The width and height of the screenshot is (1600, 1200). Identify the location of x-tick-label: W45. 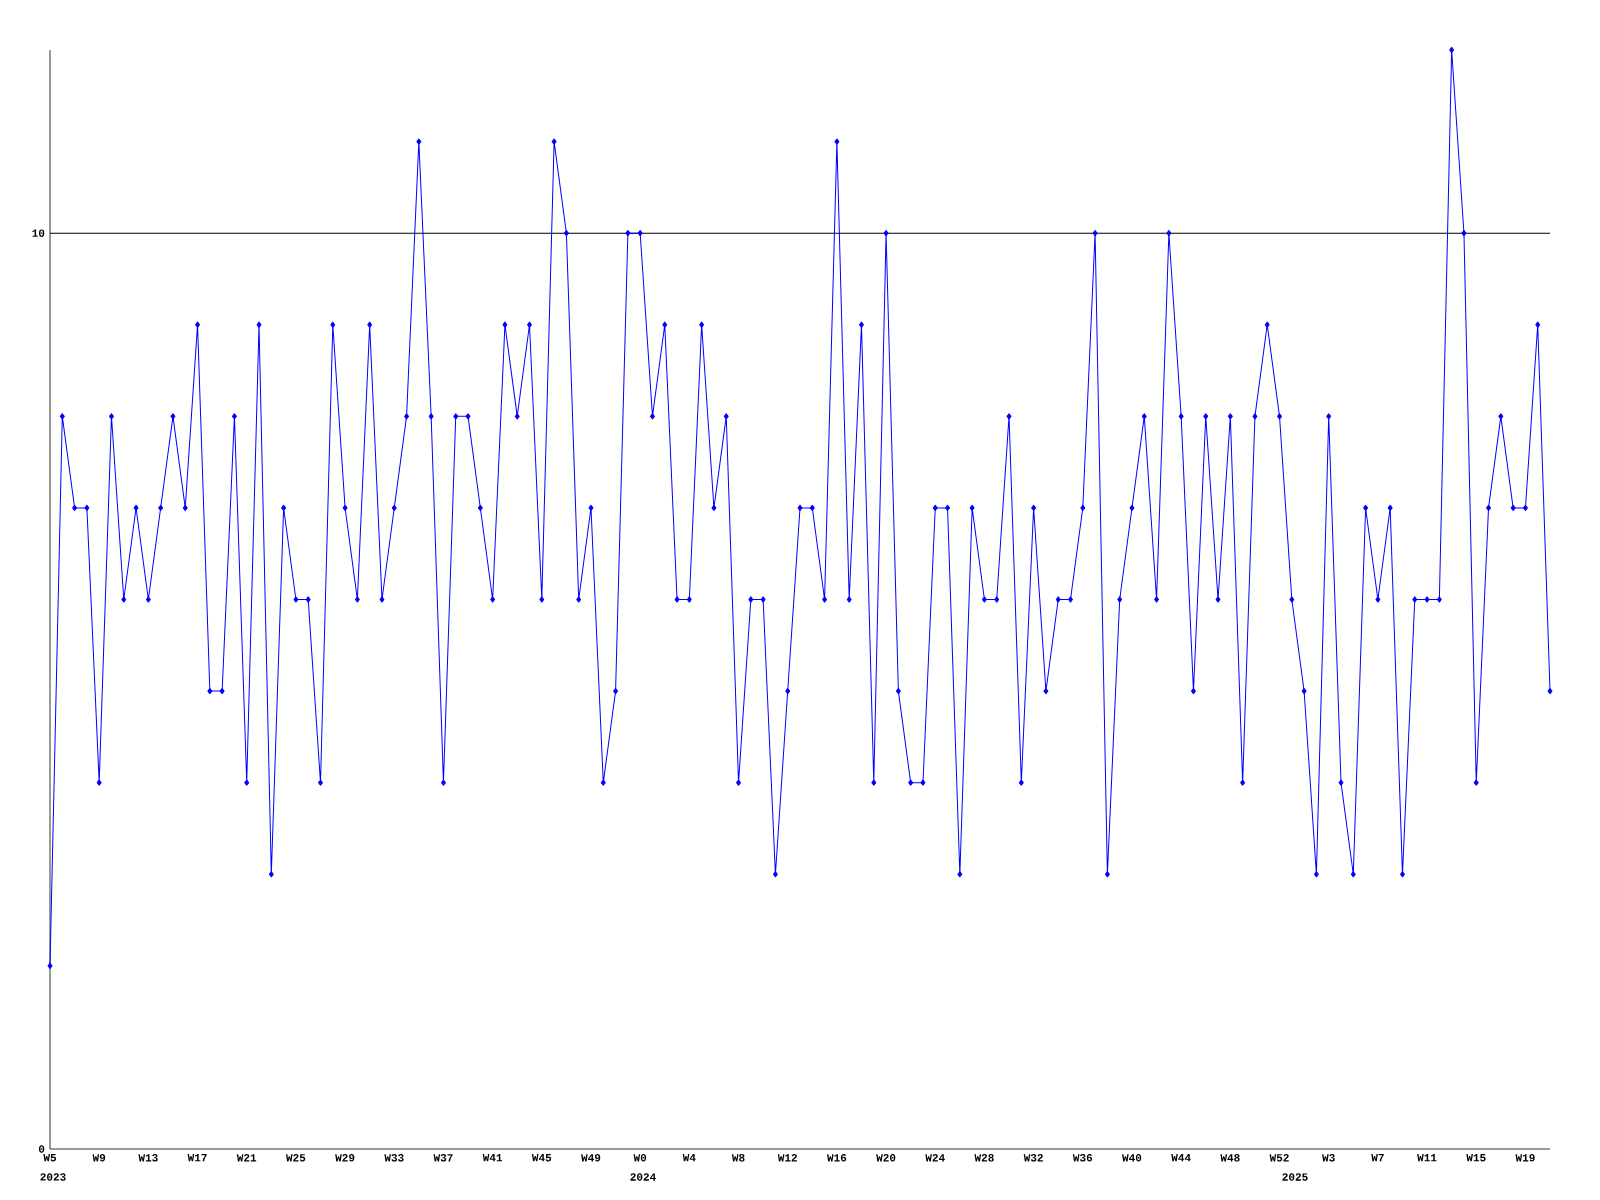
(541, 1158).